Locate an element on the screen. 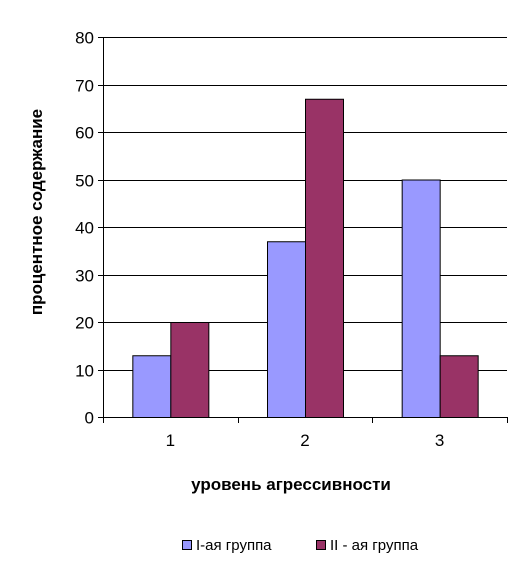  legend-item: II - ая группа is located at coordinates (367, 545).